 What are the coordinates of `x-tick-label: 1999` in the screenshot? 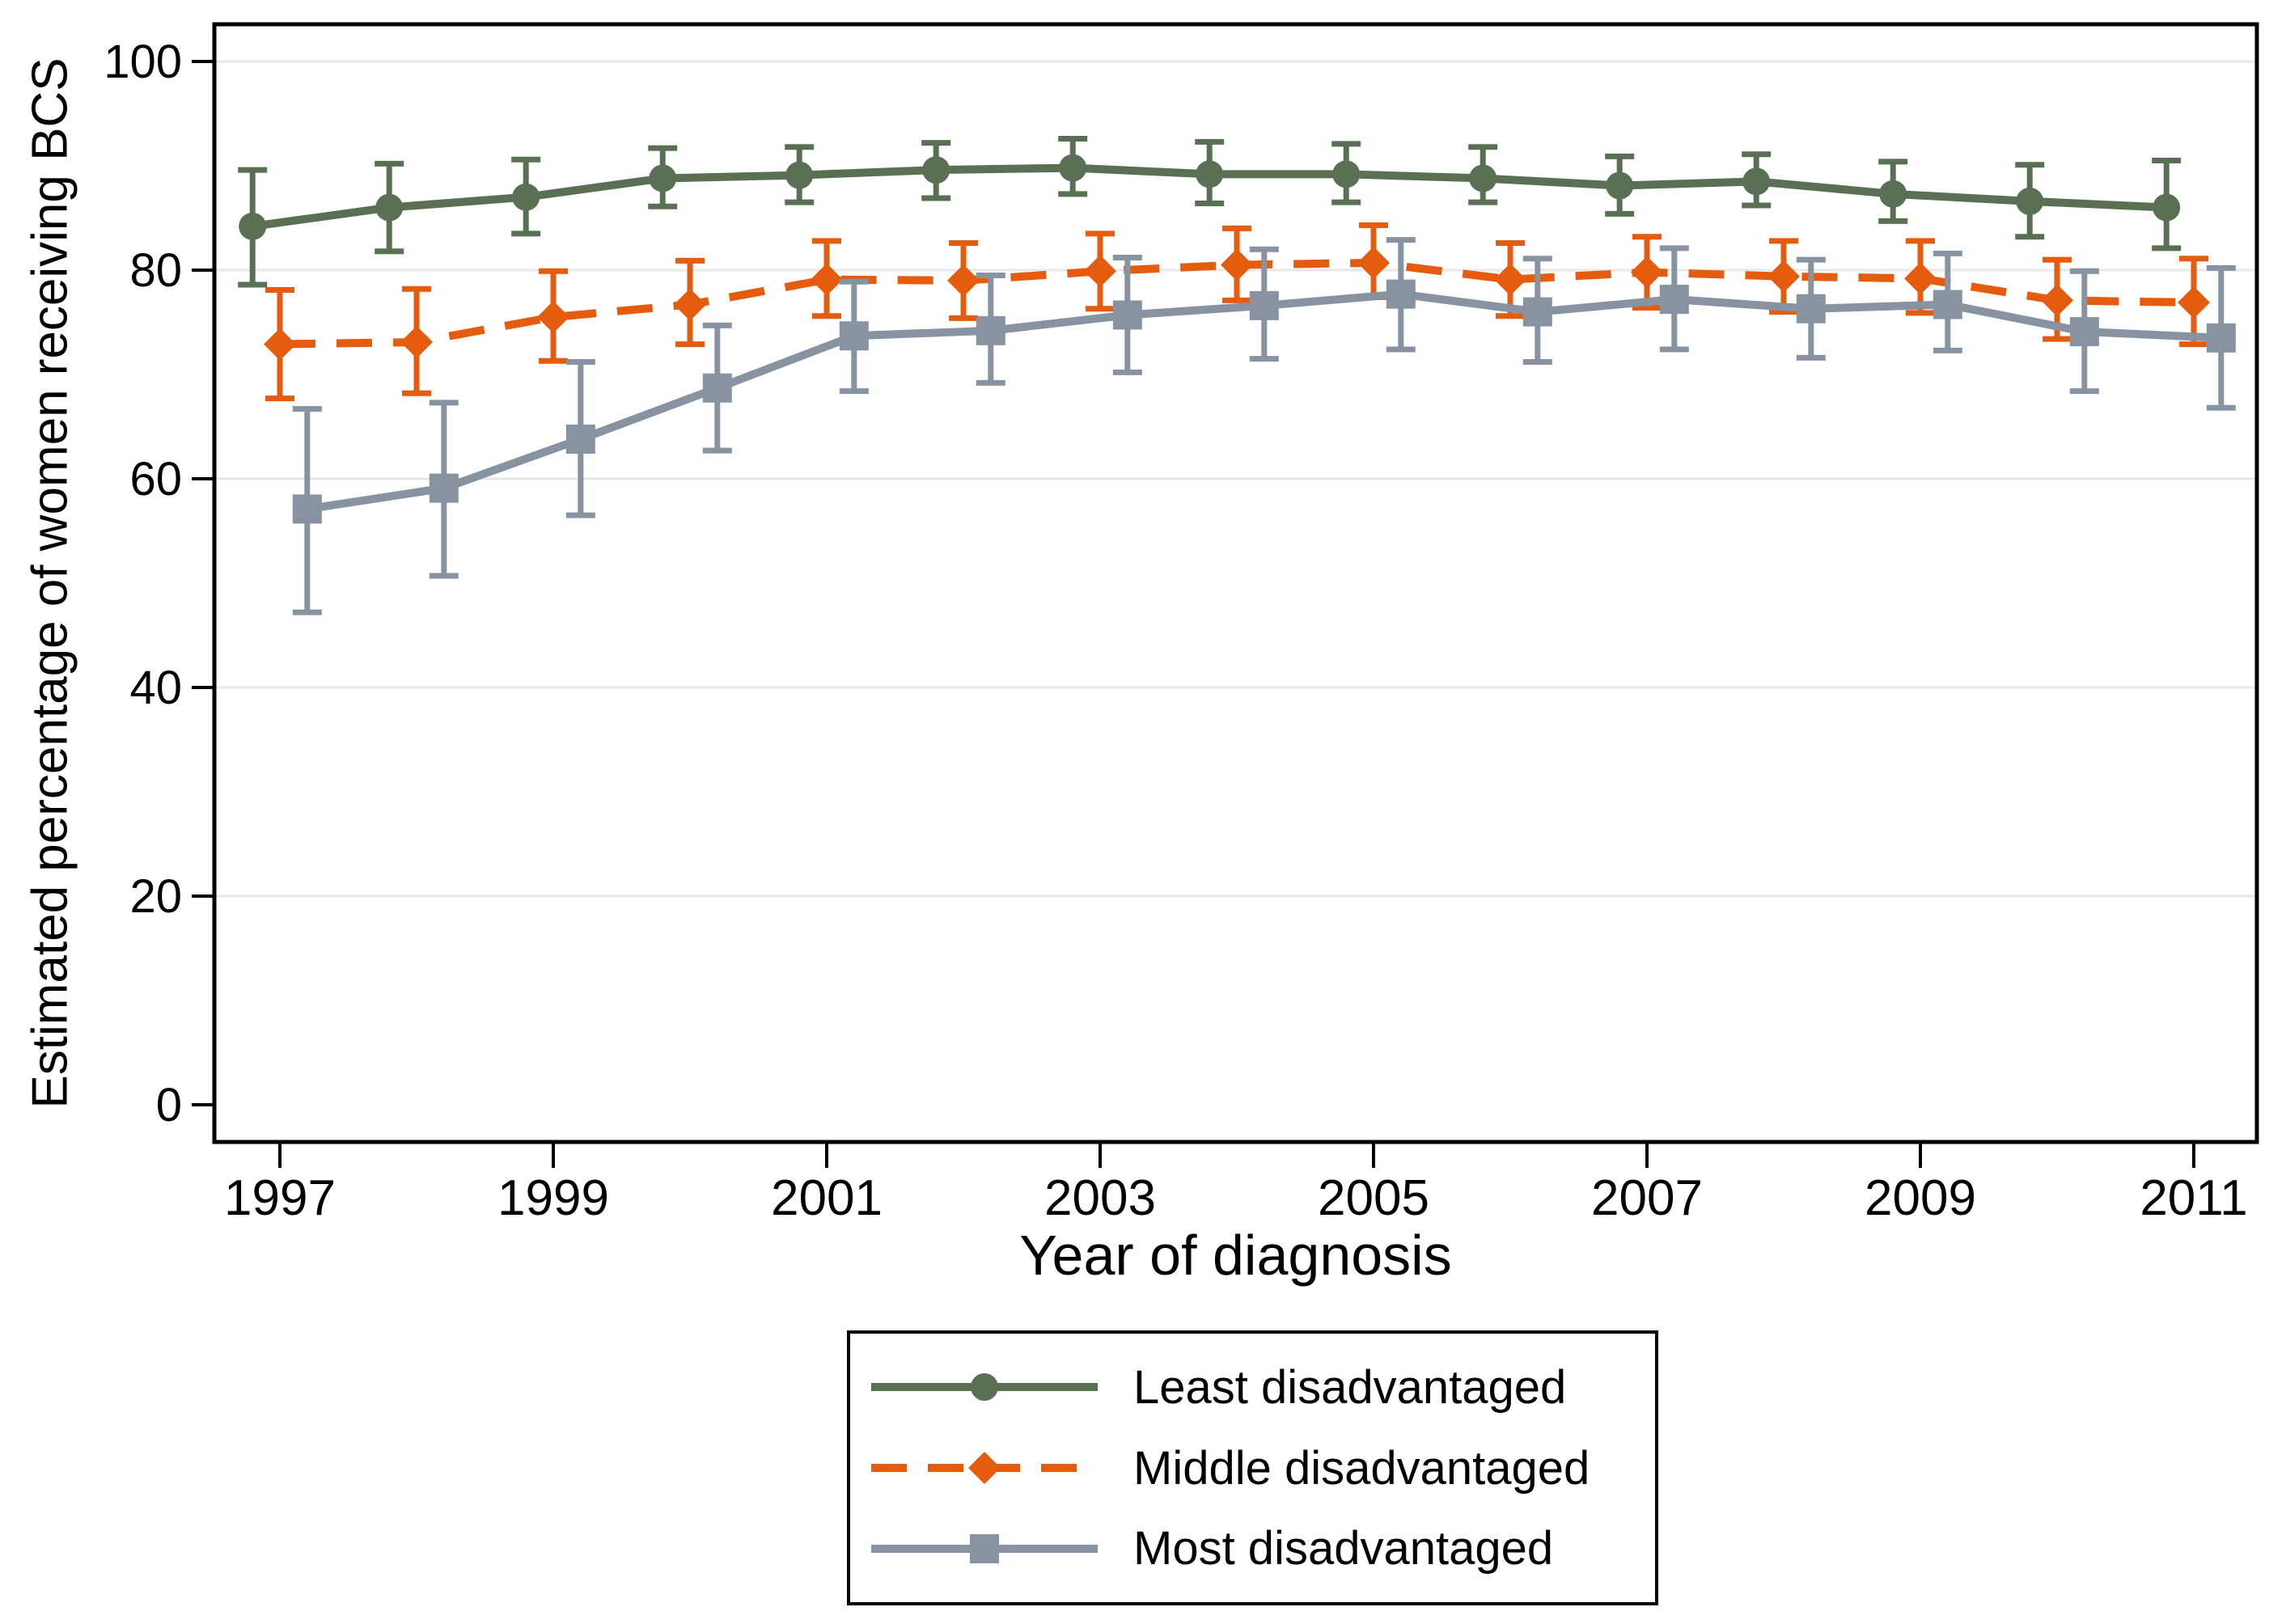 It's located at (553, 1198).